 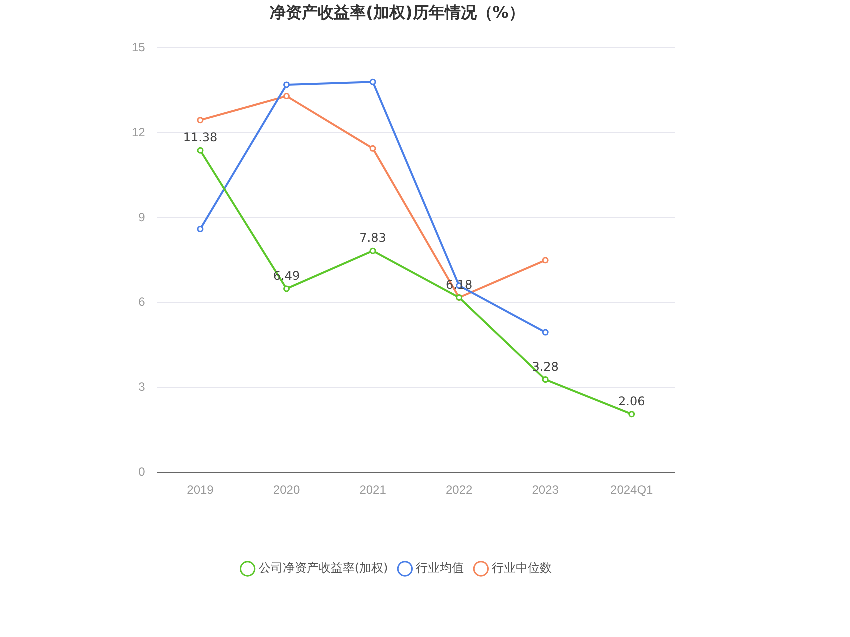 What do you see at coordinates (632, 401) in the screenshot?
I see `data-label: 2.06` at bounding box center [632, 401].